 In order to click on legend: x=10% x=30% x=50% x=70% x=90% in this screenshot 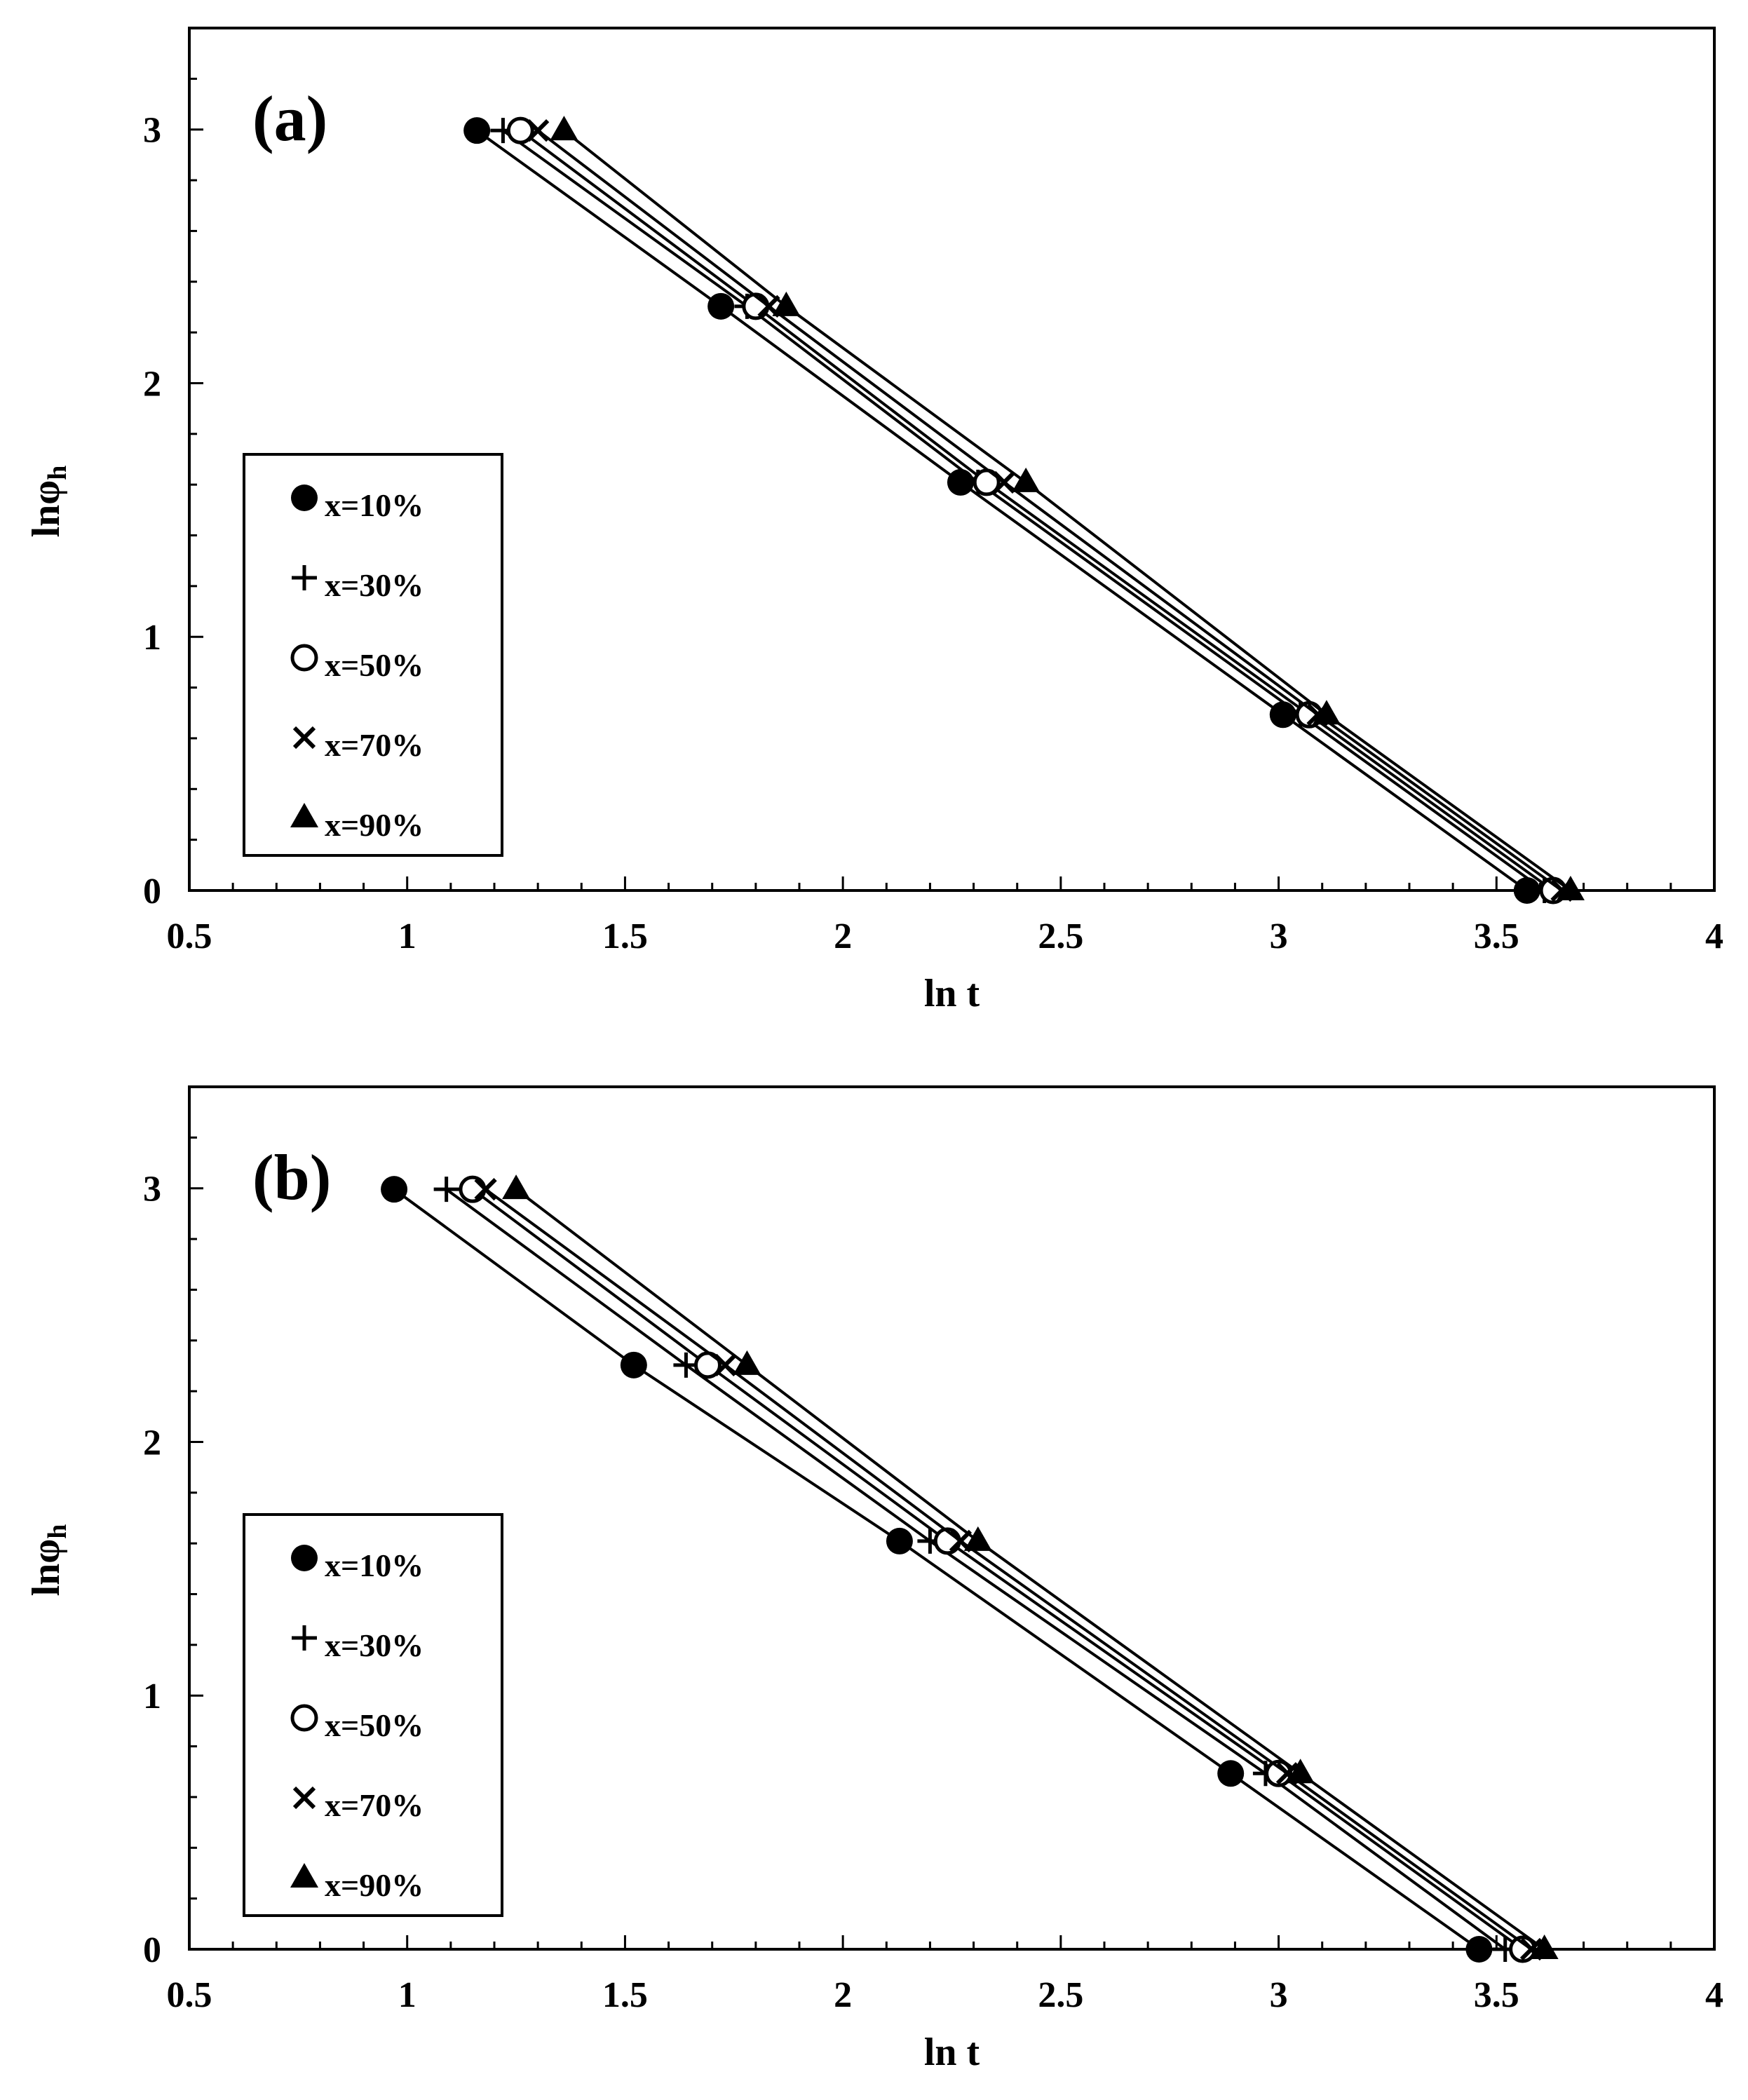, I will do `click(373, 655)`.